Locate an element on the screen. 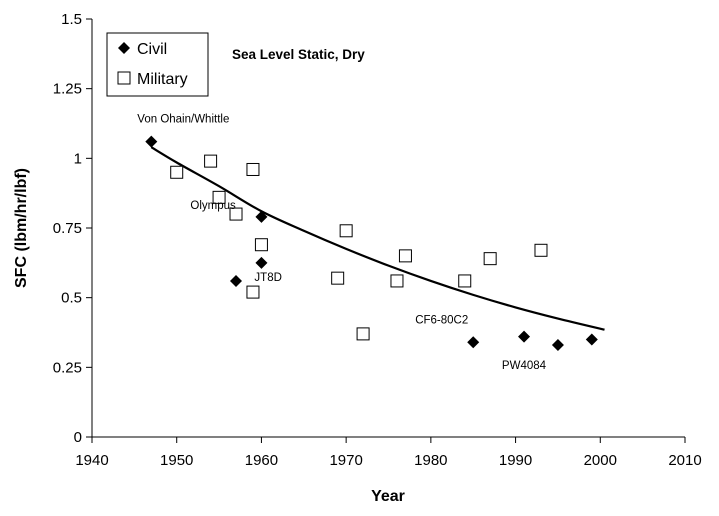  x-tick-label: 2010 is located at coordinates (684, 460).